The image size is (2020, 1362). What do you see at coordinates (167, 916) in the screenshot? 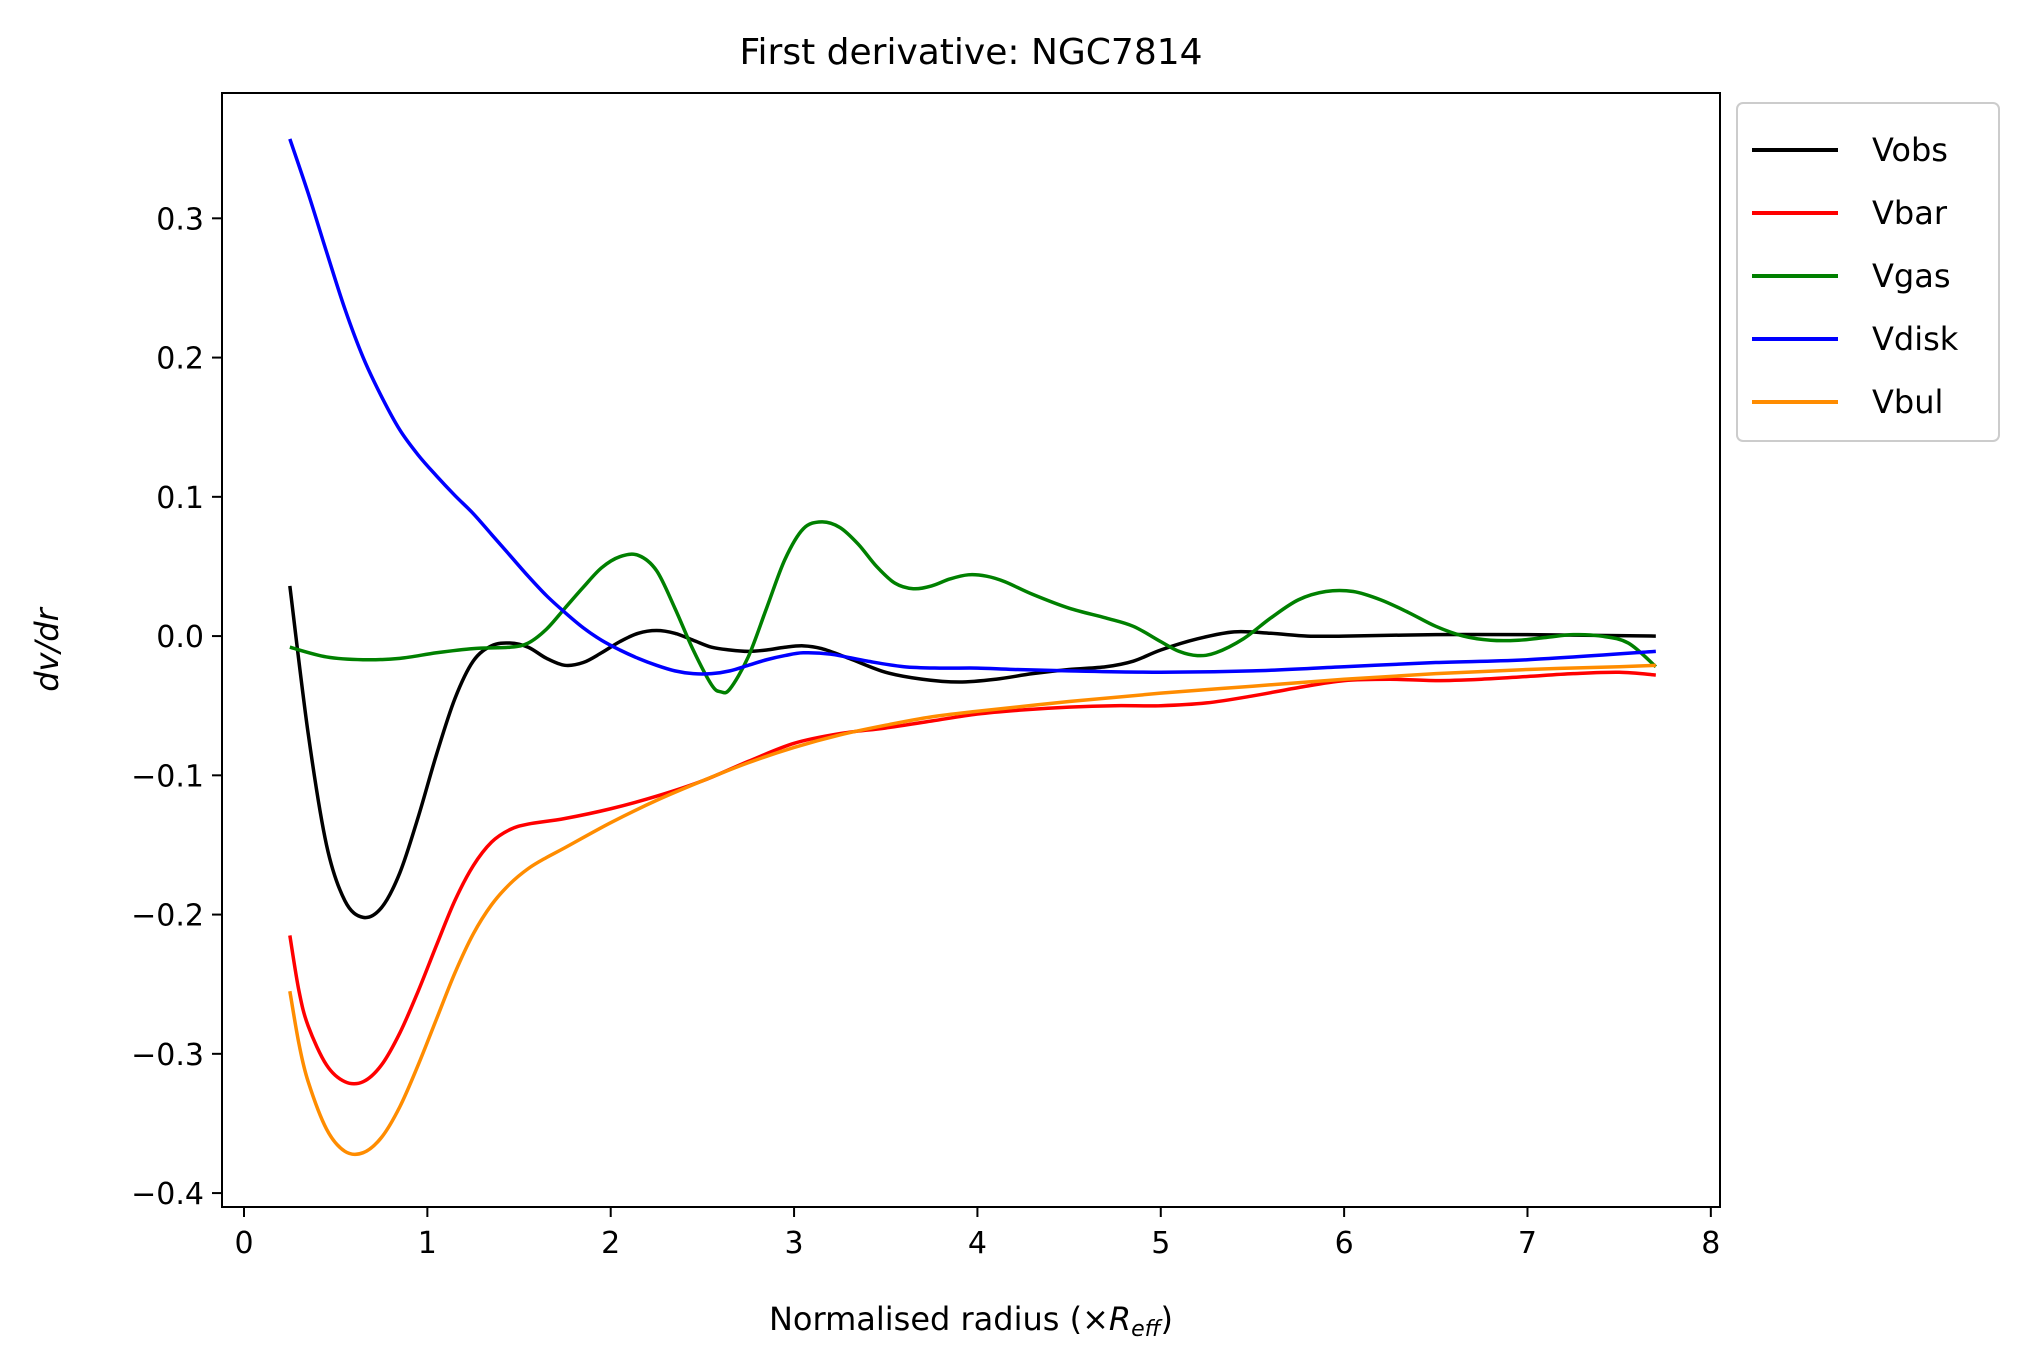
I see `y-tick-label: −0.2` at bounding box center [167, 916].